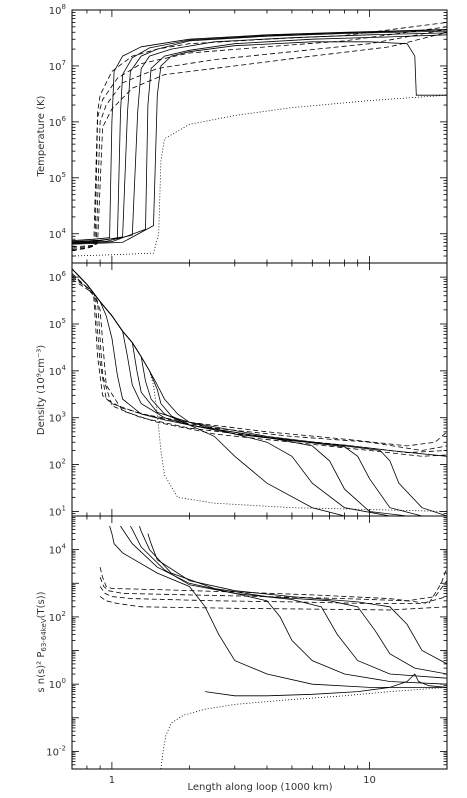 The height and width of the screenshot is (798, 467). What do you see at coordinates (62, 748) in the screenshot?
I see `ytick-label-exponent: -2` at bounding box center [62, 748].